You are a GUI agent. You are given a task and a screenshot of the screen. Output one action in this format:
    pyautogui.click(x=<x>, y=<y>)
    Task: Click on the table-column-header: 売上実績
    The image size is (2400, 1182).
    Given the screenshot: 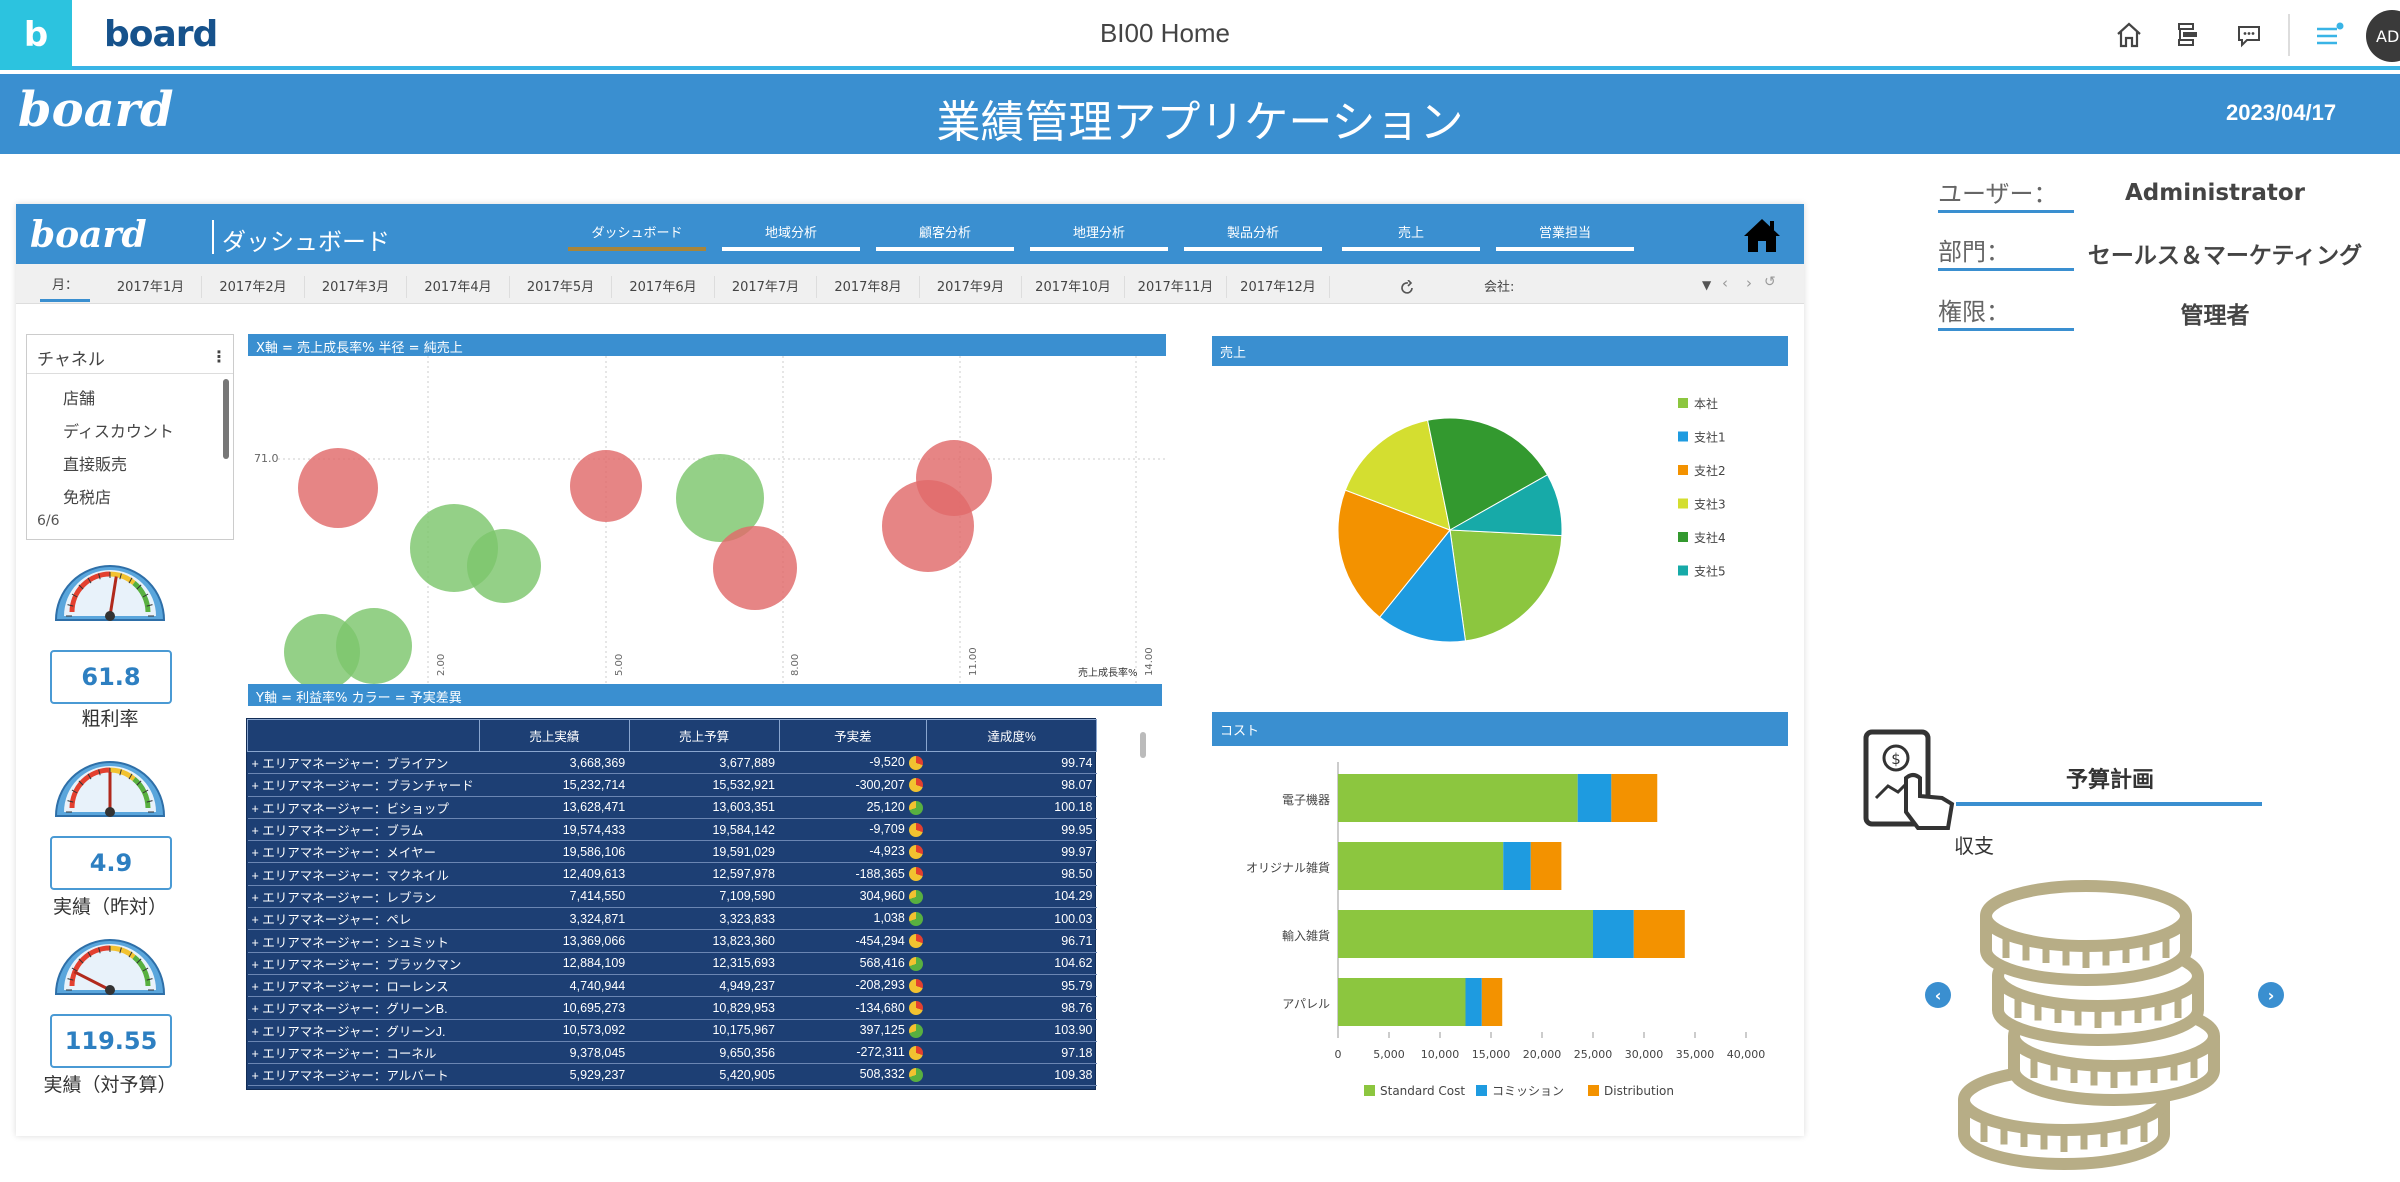 What is the action you would take?
    pyautogui.click(x=554, y=735)
    